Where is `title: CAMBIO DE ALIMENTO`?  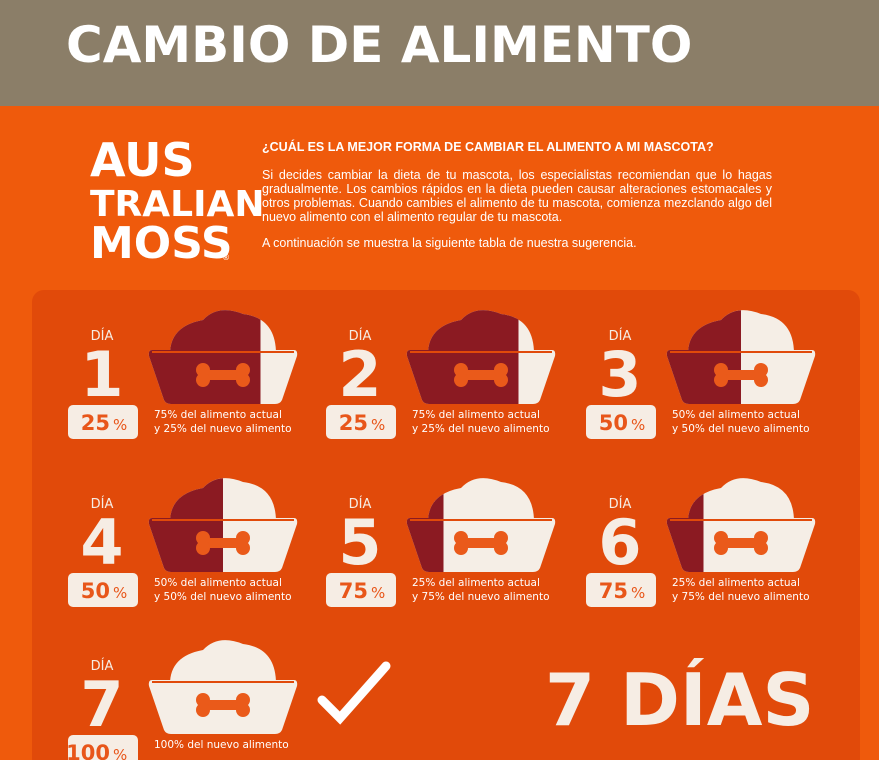
title: CAMBIO DE ALIMENTO is located at coordinates (379, 45).